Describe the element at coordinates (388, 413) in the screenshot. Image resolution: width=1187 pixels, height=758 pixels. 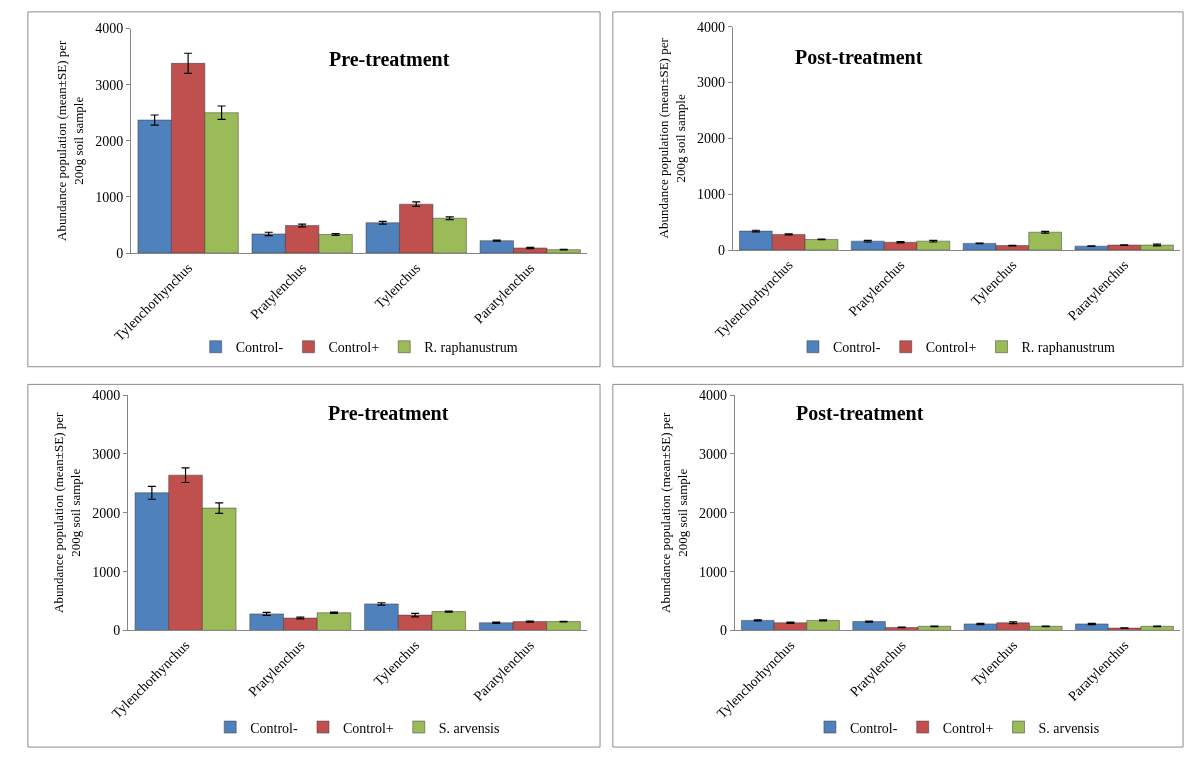
I see `chart-title: Pre-treatment` at that location.